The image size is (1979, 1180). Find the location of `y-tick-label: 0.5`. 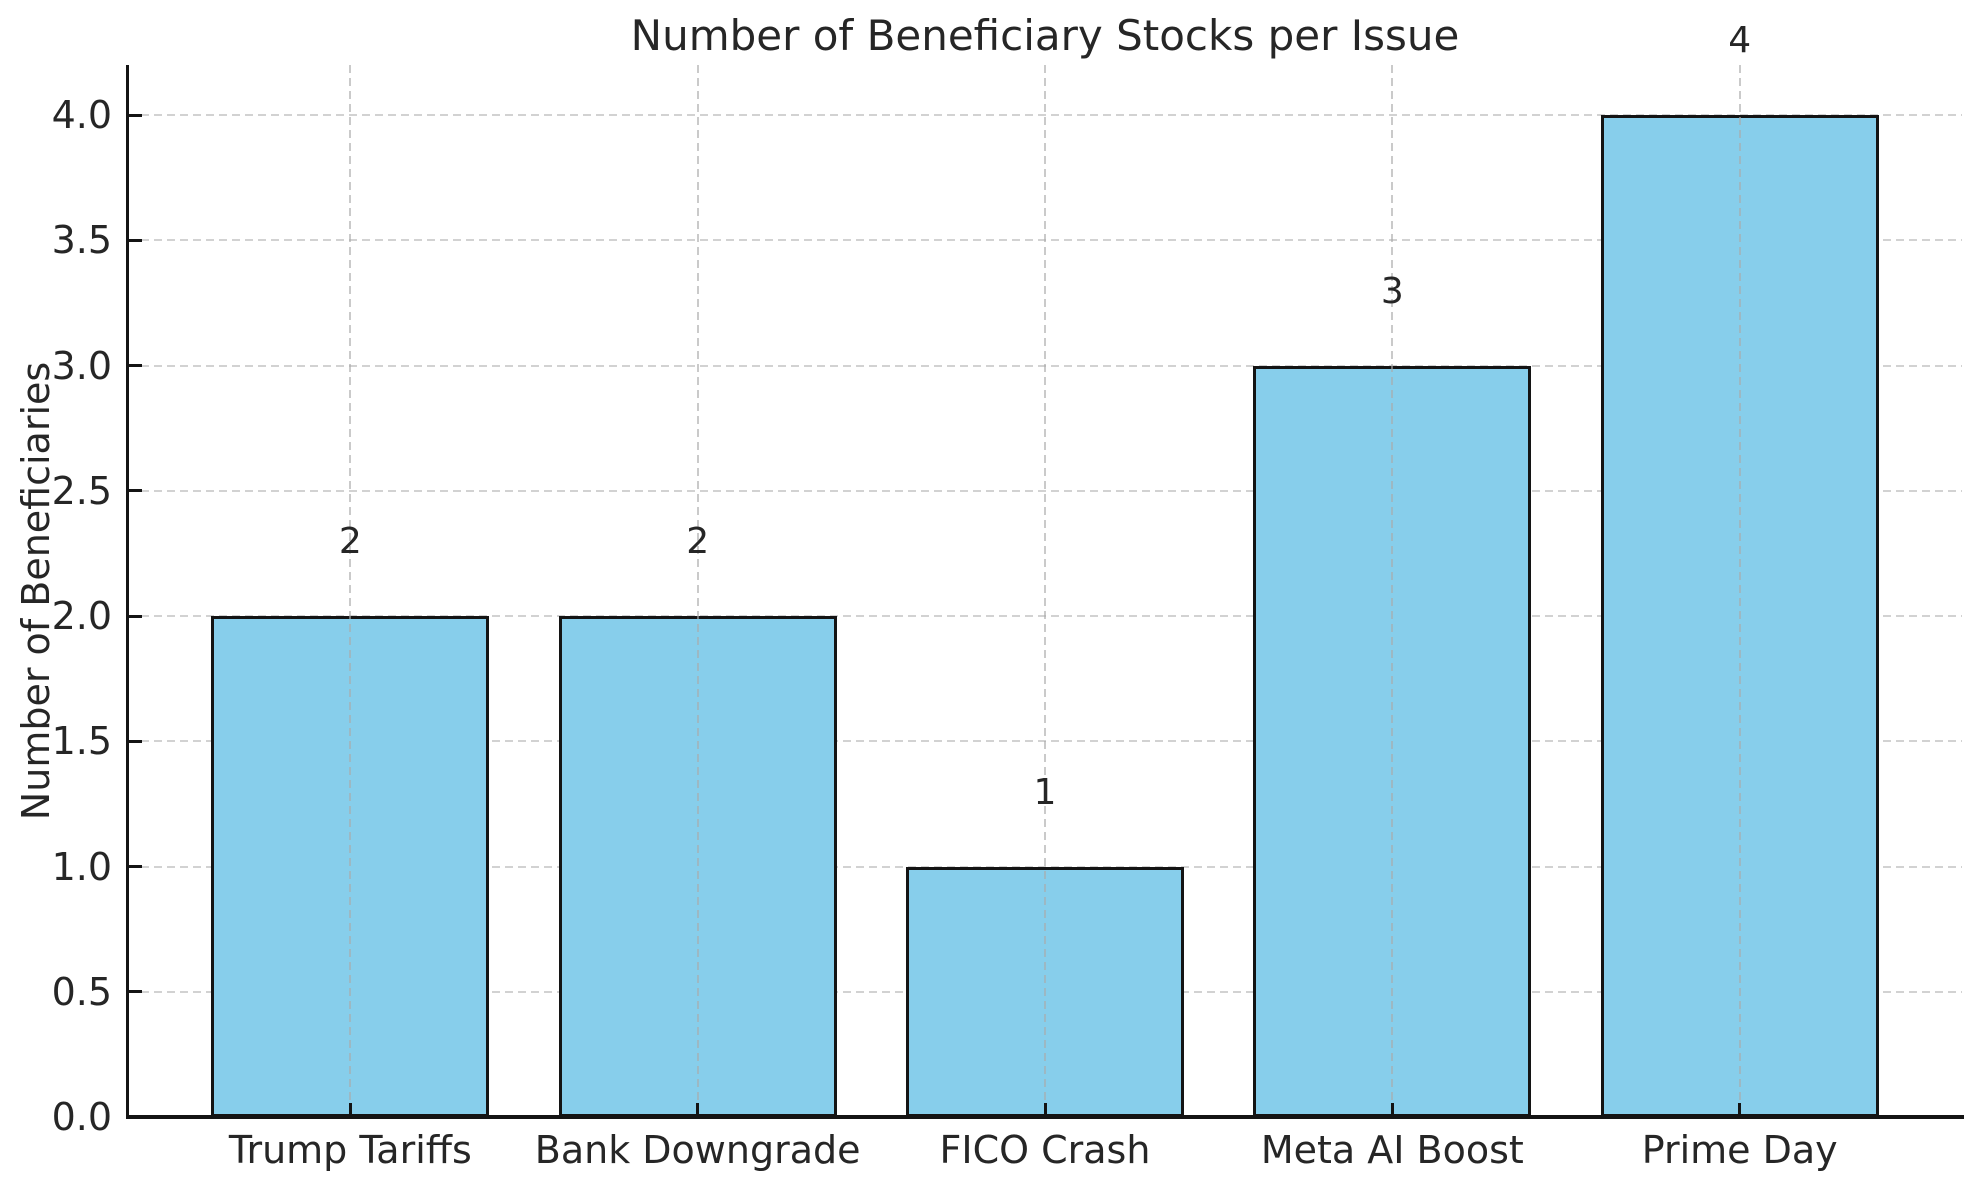

y-tick-label: 0.5 is located at coordinates (81, 991).